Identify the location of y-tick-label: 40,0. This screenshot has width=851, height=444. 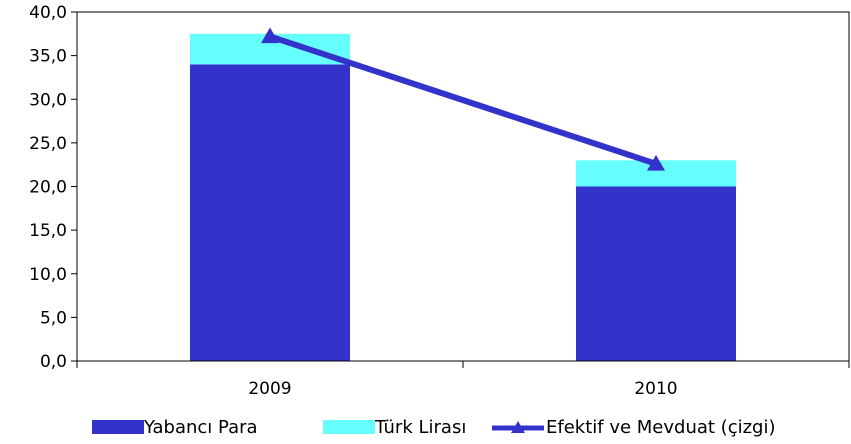
(48, 13).